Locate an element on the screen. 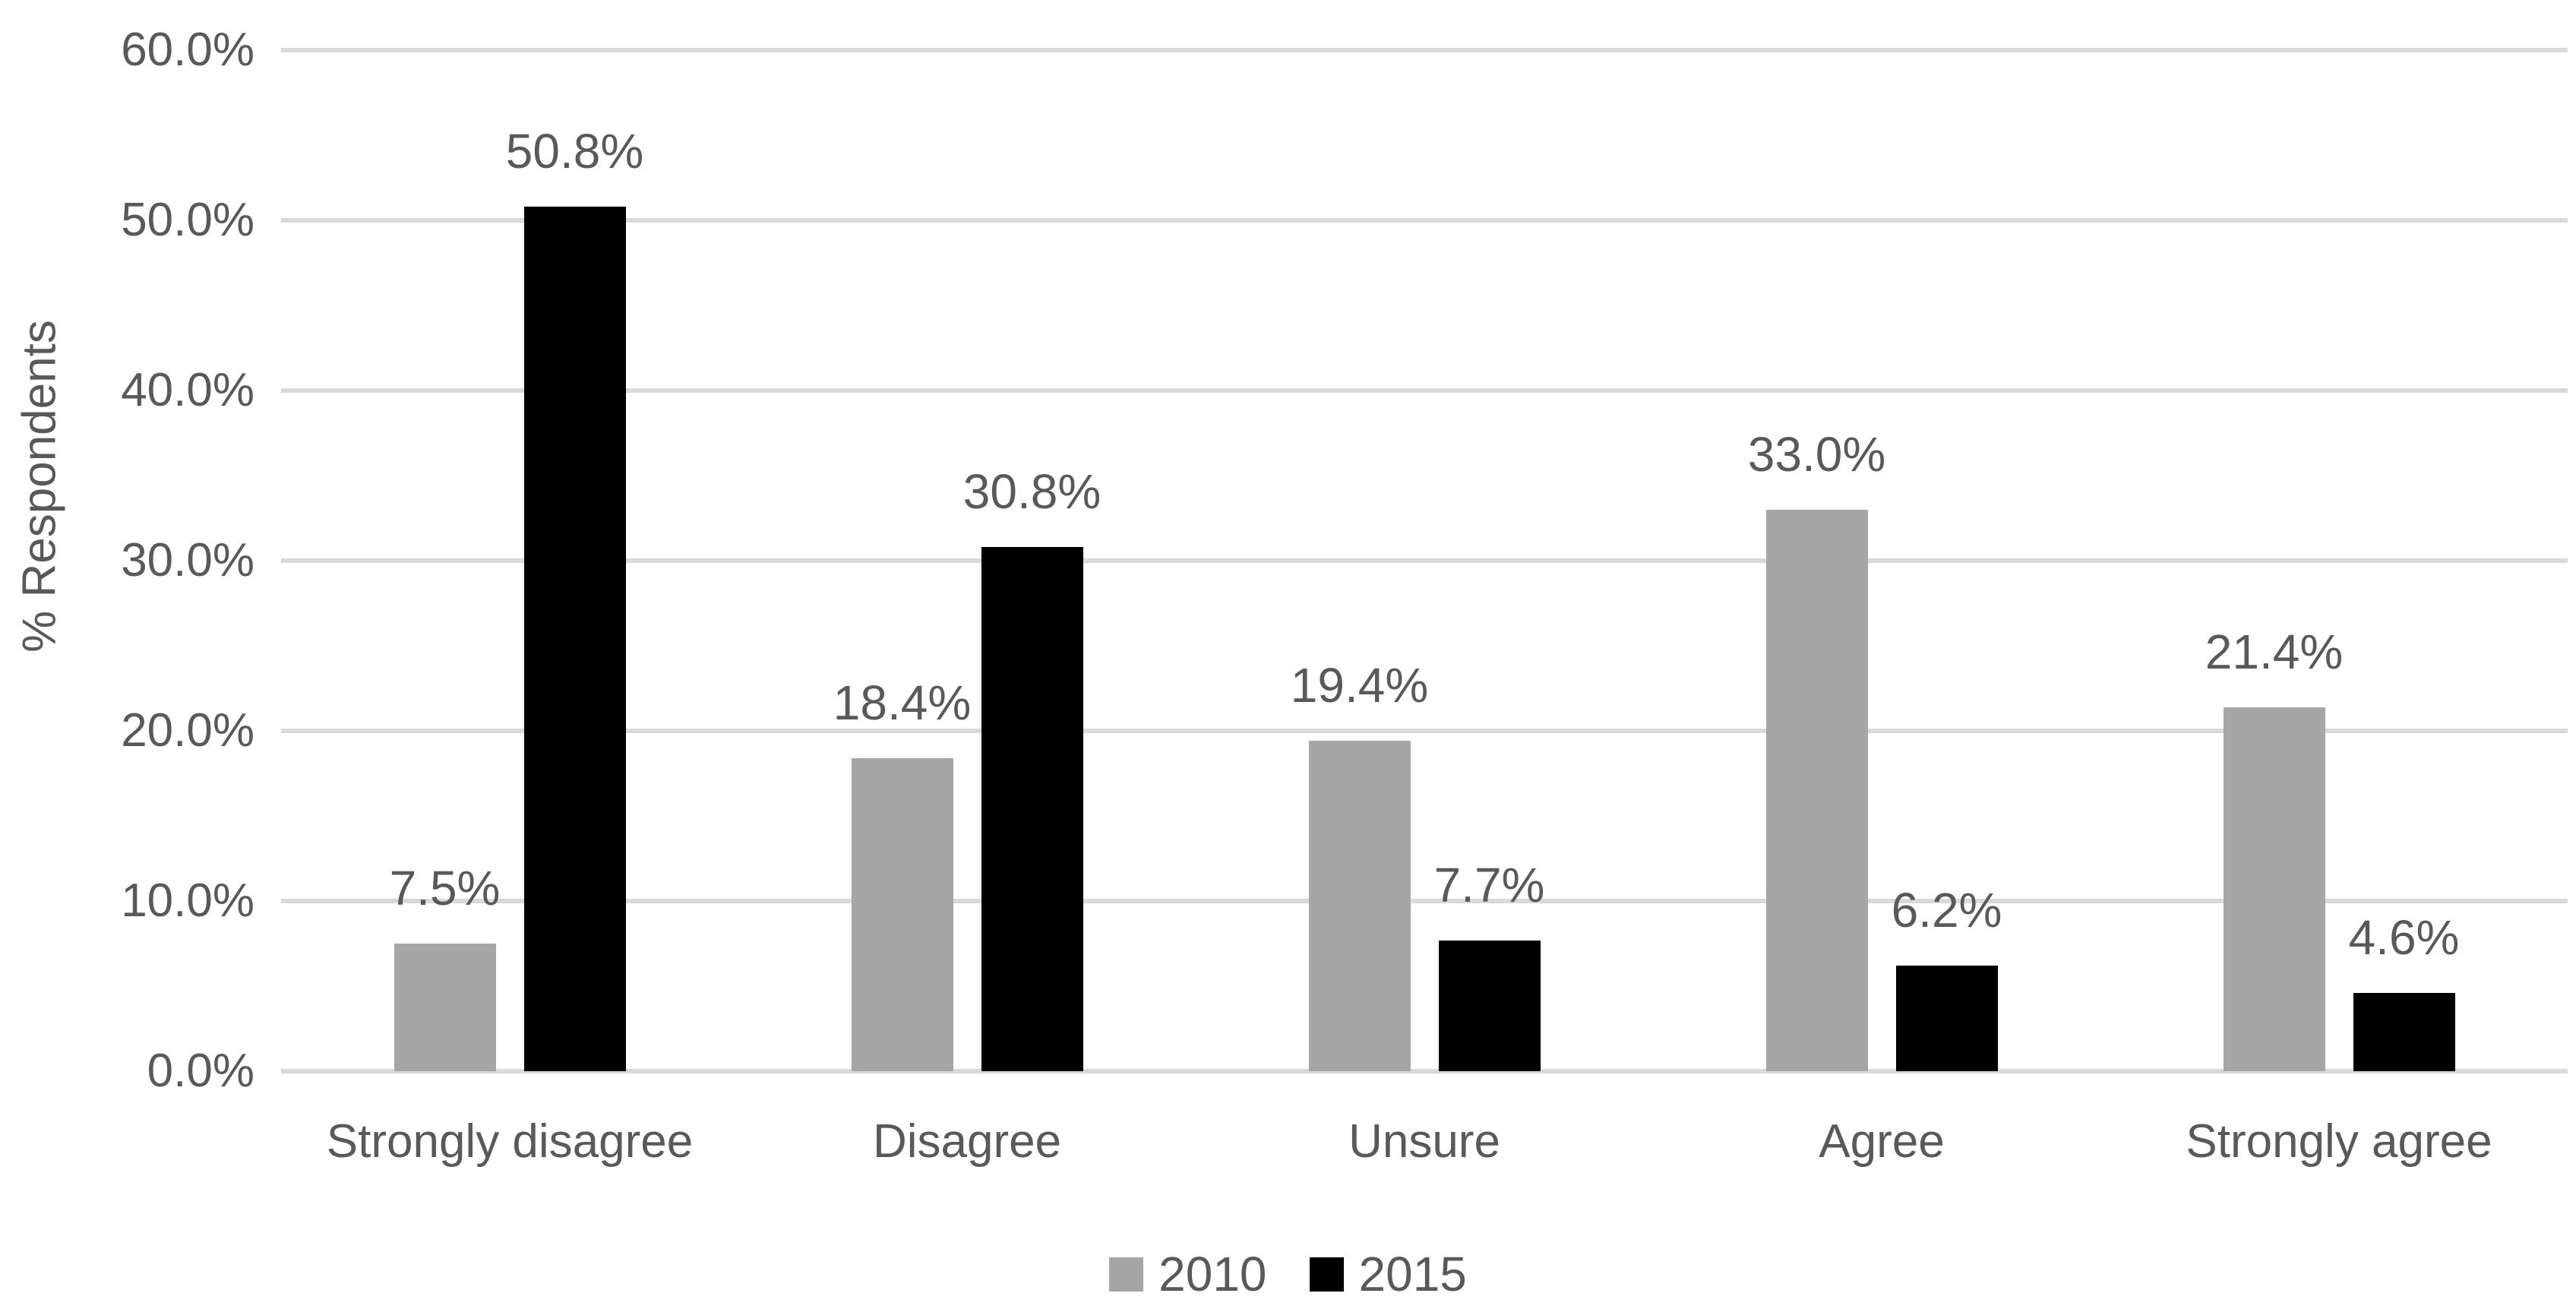 This screenshot has height=1309, width=2576. data-label-2010-strongly-disagree: 7.5% is located at coordinates (445, 888).